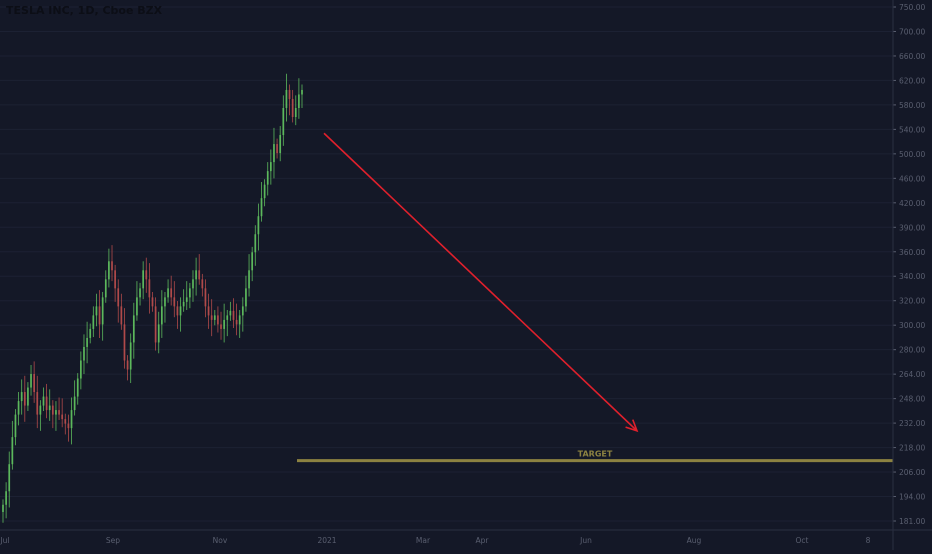 This screenshot has height=554, width=932. Describe the element at coordinates (912, 105) in the screenshot. I see `y-tick-label: 580.00` at that location.